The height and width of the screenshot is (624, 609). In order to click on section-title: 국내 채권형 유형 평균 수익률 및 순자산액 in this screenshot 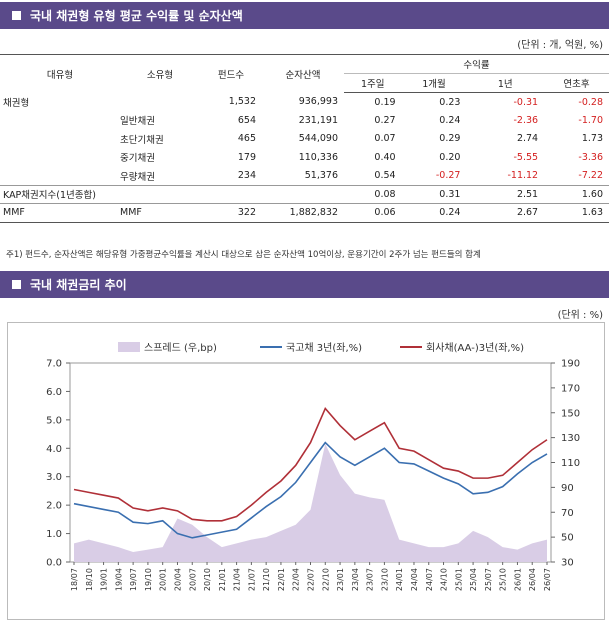, I will do `click(136, 16)`.